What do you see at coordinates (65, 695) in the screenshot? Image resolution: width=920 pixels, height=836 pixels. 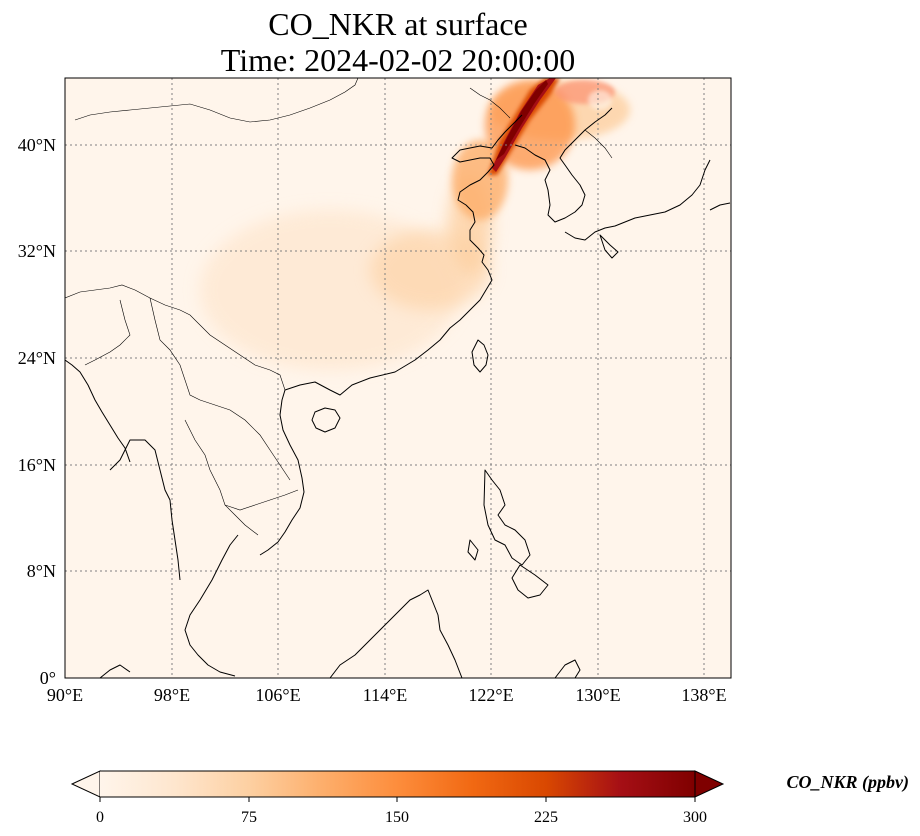 I see `lon-tick-label: 90°E` at bounding box center [65, 695].